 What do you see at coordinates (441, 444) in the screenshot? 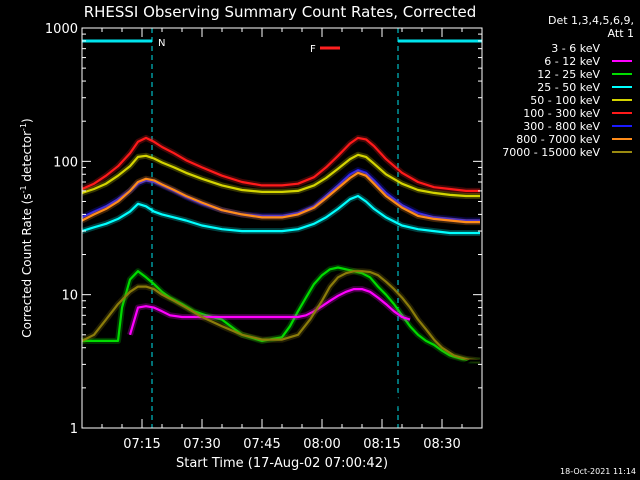
I see `x-tick-label: 08:30` at bounding box center [441, 444].